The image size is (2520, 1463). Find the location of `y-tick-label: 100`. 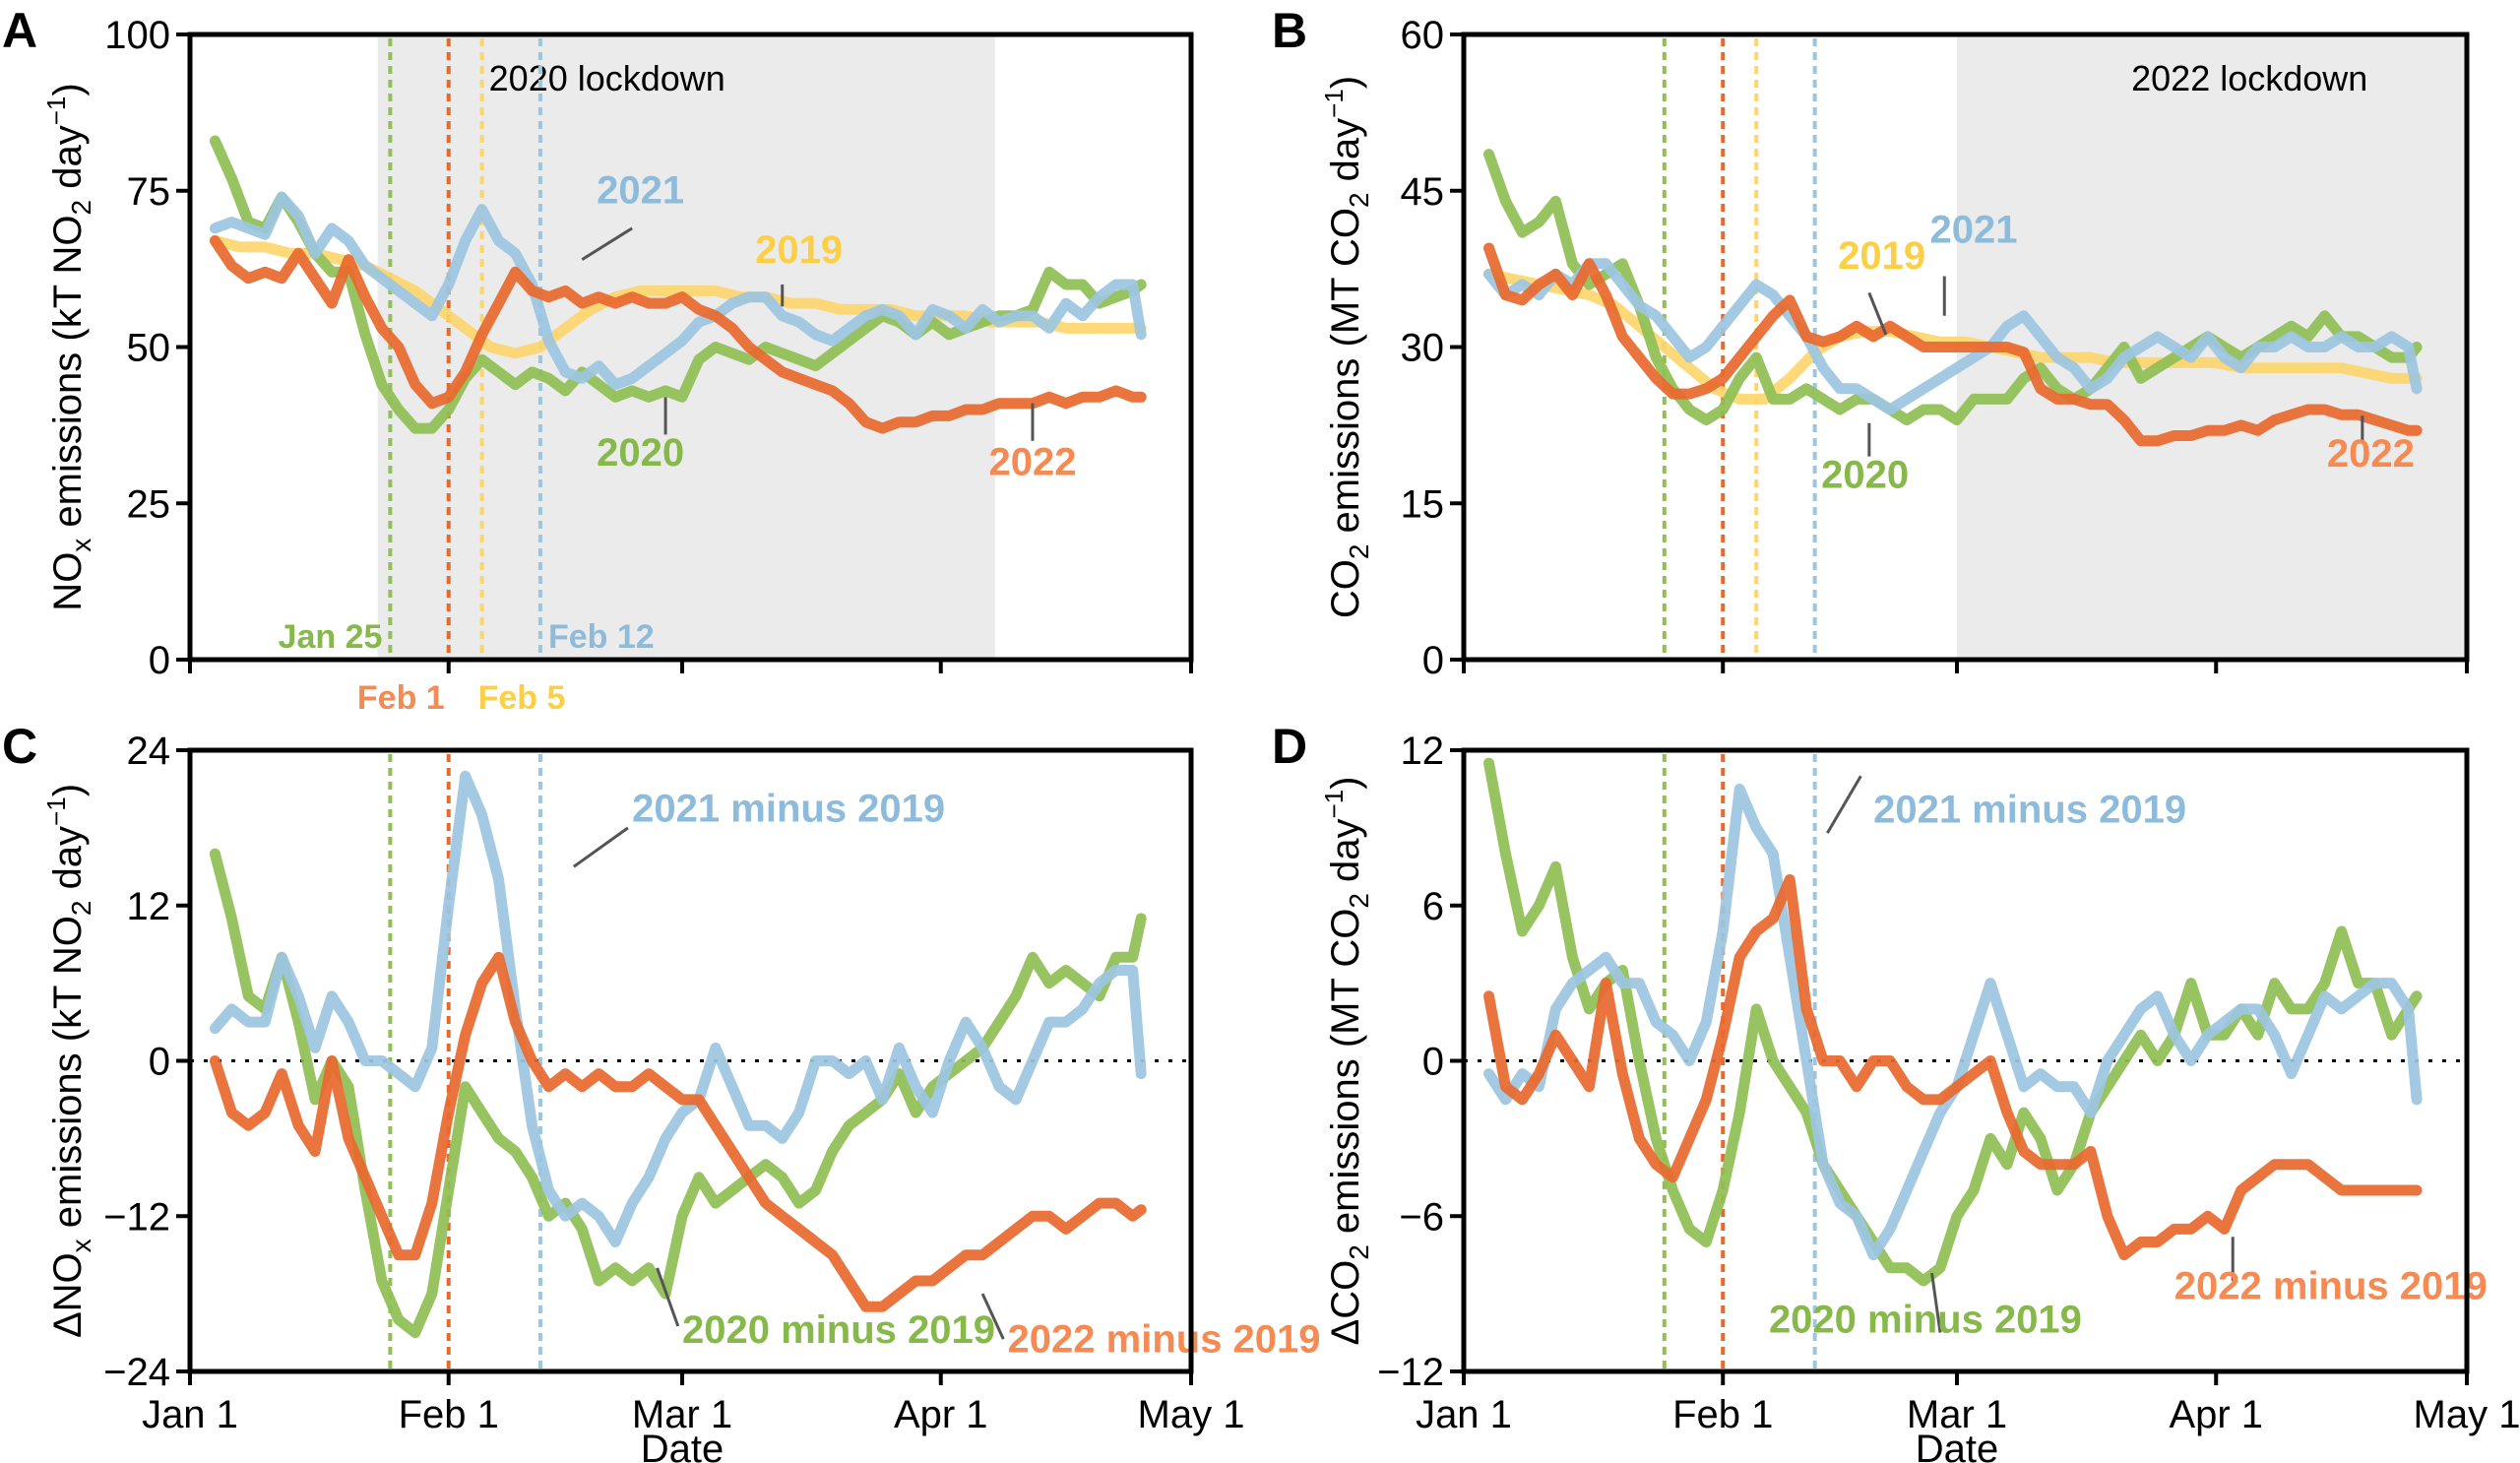

y-tick-label: 100 is located at coordinates (137, 35).